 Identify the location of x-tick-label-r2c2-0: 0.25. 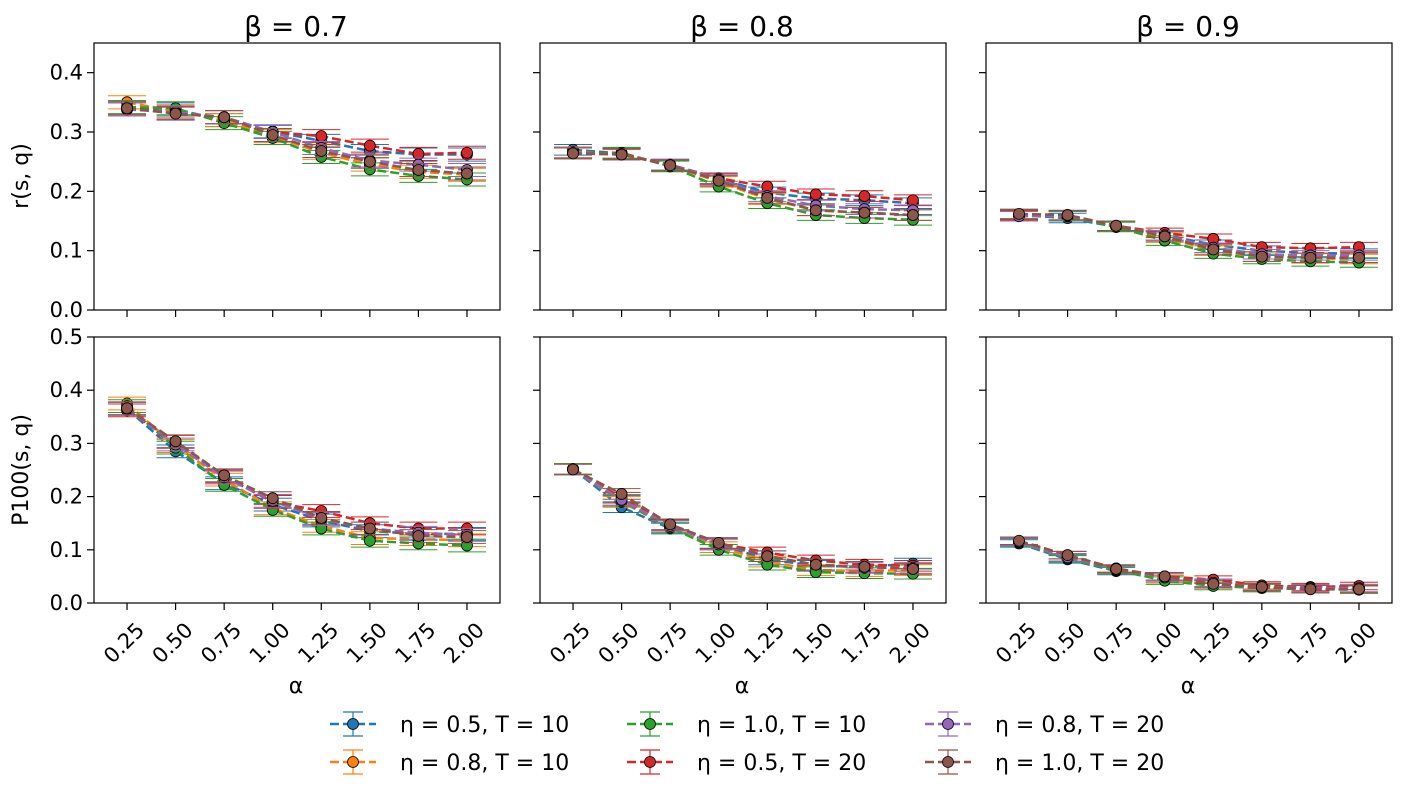
(570, 643).